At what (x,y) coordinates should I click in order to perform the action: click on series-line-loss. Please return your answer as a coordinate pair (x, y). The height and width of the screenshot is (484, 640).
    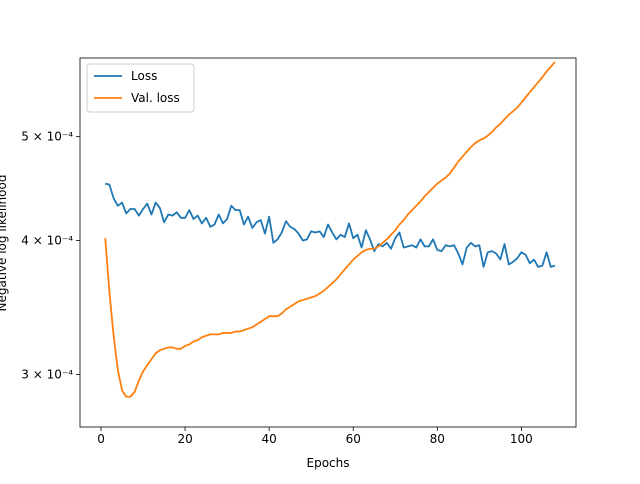
    Looking at the image, I should click on (330, 225).